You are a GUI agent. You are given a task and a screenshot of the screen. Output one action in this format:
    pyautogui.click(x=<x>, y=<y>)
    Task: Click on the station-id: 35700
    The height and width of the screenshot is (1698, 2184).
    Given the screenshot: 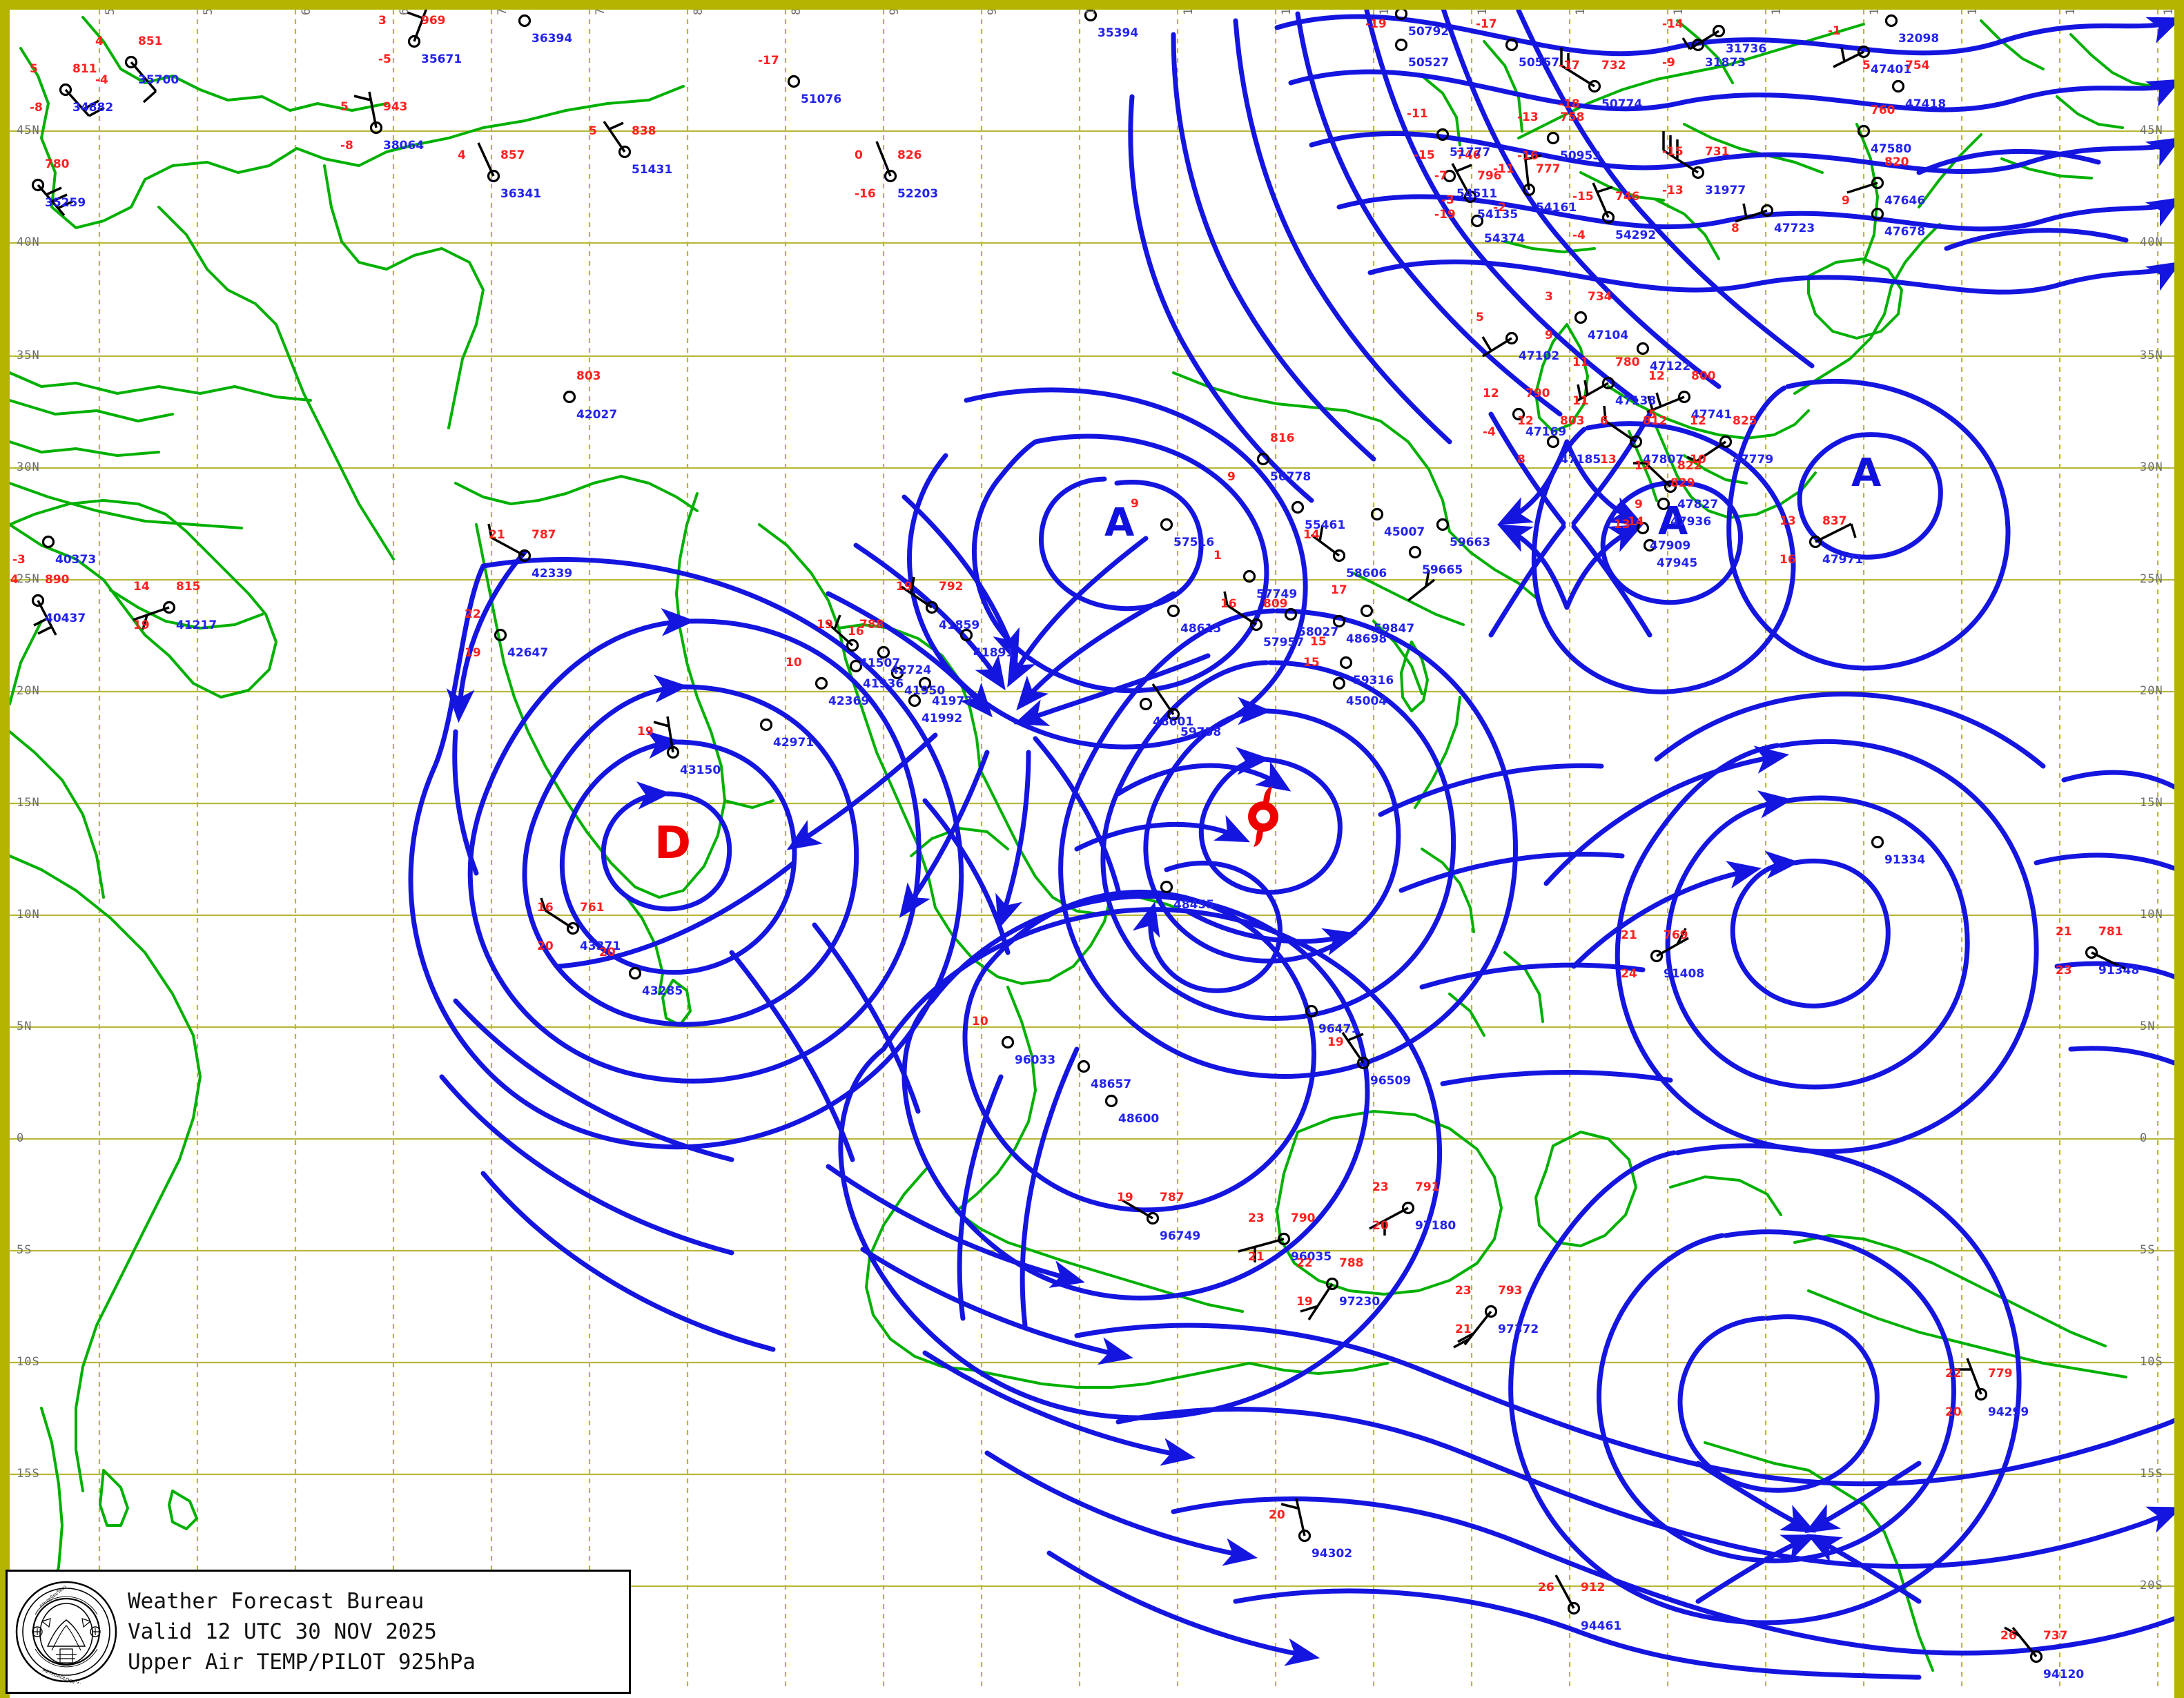 What is the action you would take?
    pyautogui.click(x=158, y=80)
    